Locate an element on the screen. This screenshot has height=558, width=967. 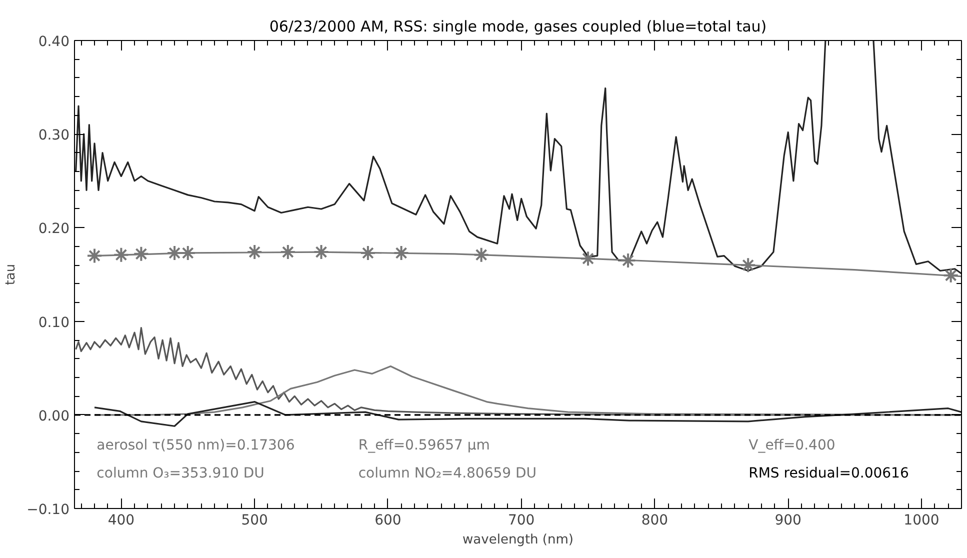
annotation: V_eff=0.400 is located at coordinates (792, 445).